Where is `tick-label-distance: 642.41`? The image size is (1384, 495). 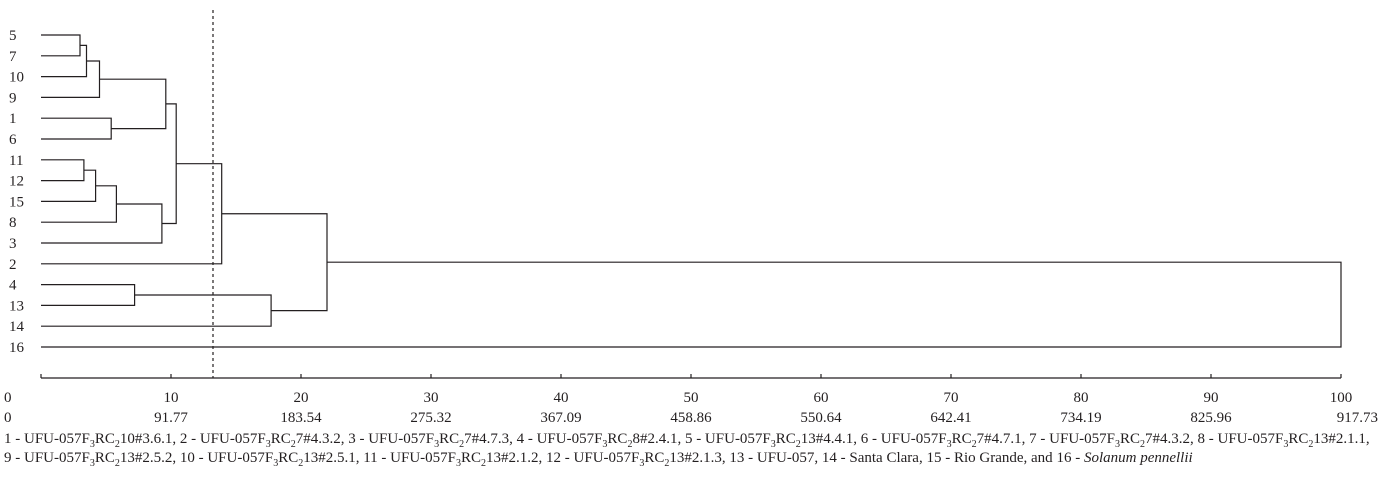 tick-label-distance: 642.41 is located at coordinates (950, 418).